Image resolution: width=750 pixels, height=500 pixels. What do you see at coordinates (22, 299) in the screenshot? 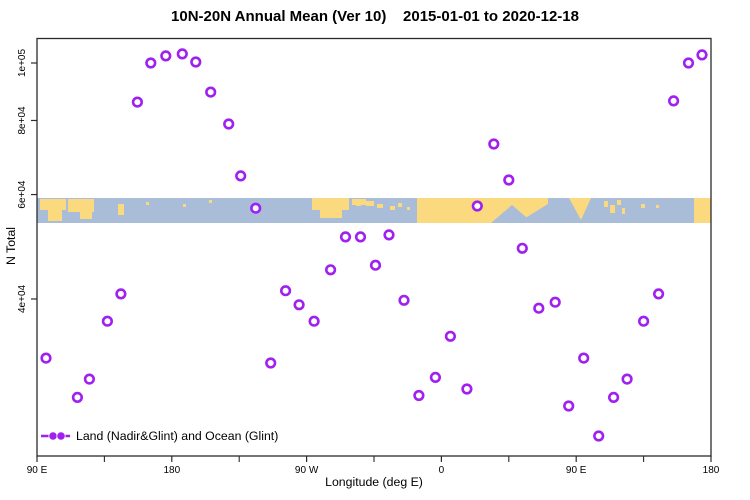
I see `y-tick-label: 4e+04` at bounding box center [22, 299].